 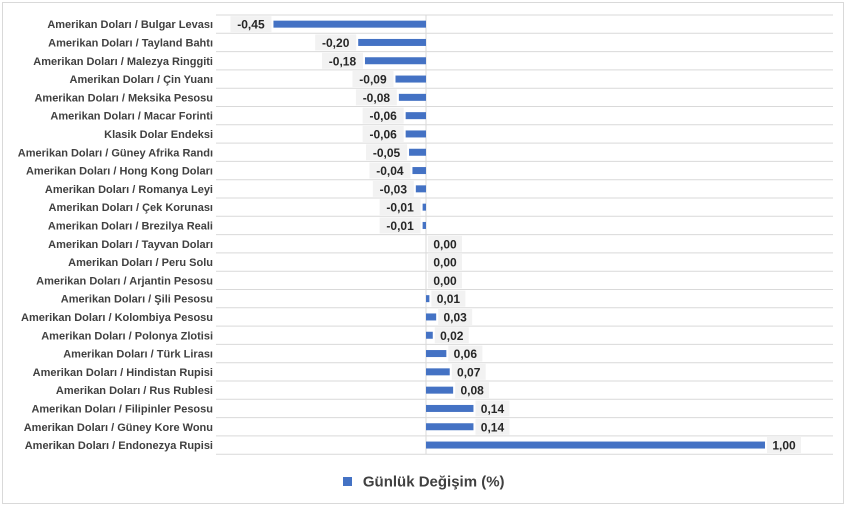 I want to click on value-label: -0,45, so click(x=251, y=24).